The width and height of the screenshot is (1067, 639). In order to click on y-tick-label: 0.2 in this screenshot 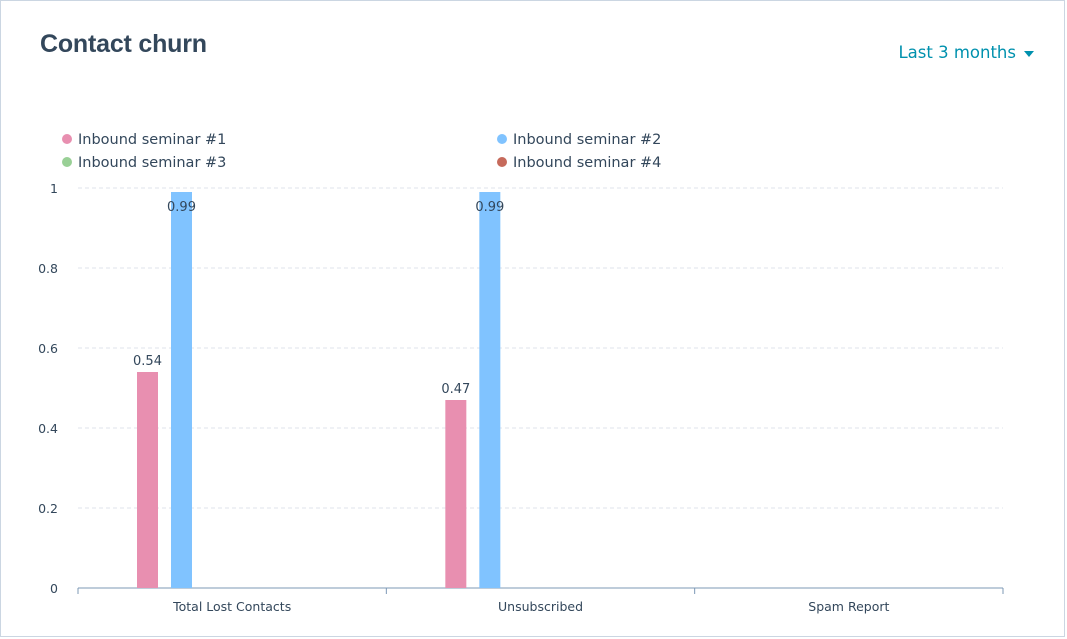, I will do `click(48, 508)`.